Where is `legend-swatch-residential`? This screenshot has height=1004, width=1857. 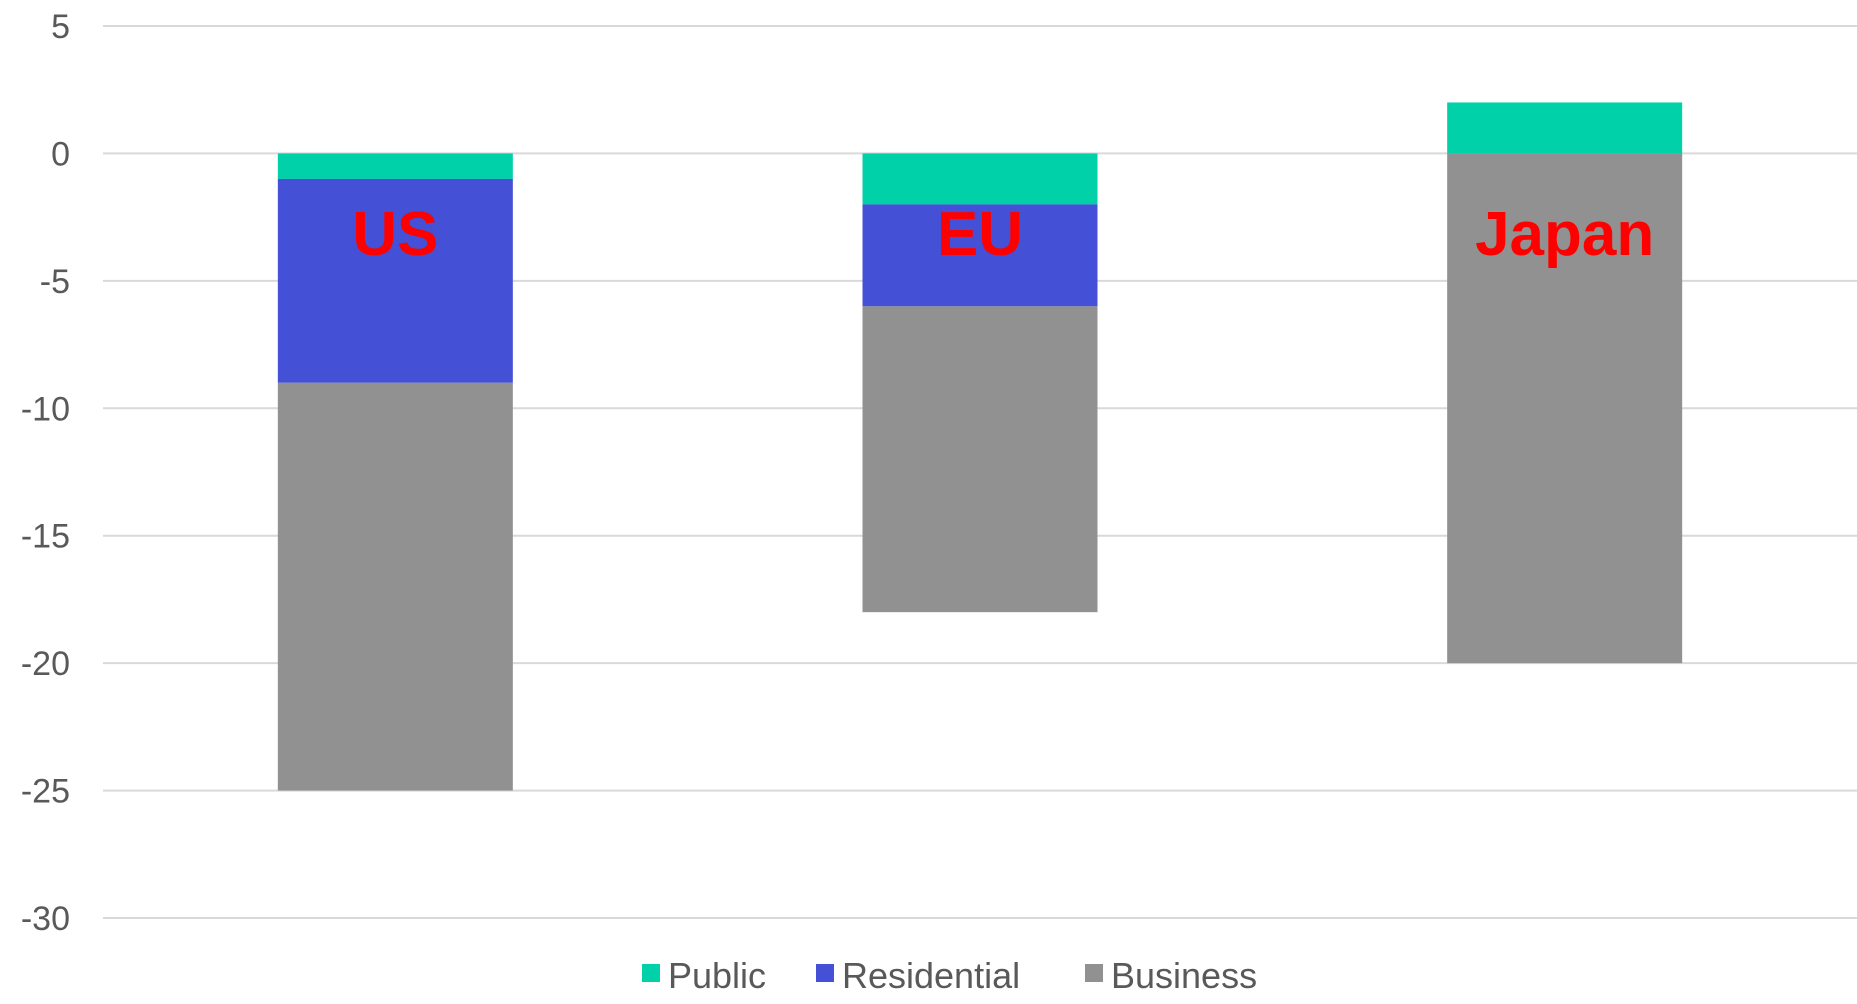
legend-swatch-residential is located at coordinates (825, 973).